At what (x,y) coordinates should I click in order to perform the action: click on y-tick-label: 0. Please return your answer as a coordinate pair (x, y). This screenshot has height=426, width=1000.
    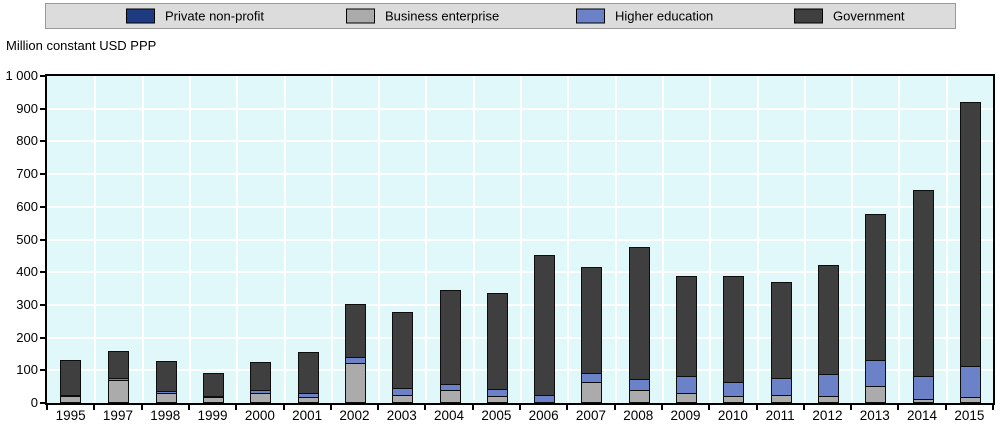
    Looking at the image, I should click on (34, 402).